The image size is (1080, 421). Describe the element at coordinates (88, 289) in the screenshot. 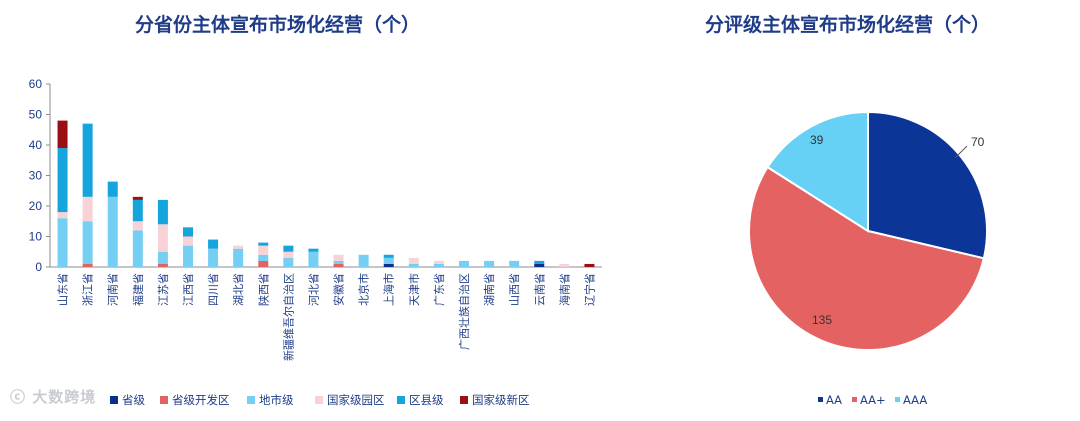

I see `x-category-label: 浙江省` at that location.